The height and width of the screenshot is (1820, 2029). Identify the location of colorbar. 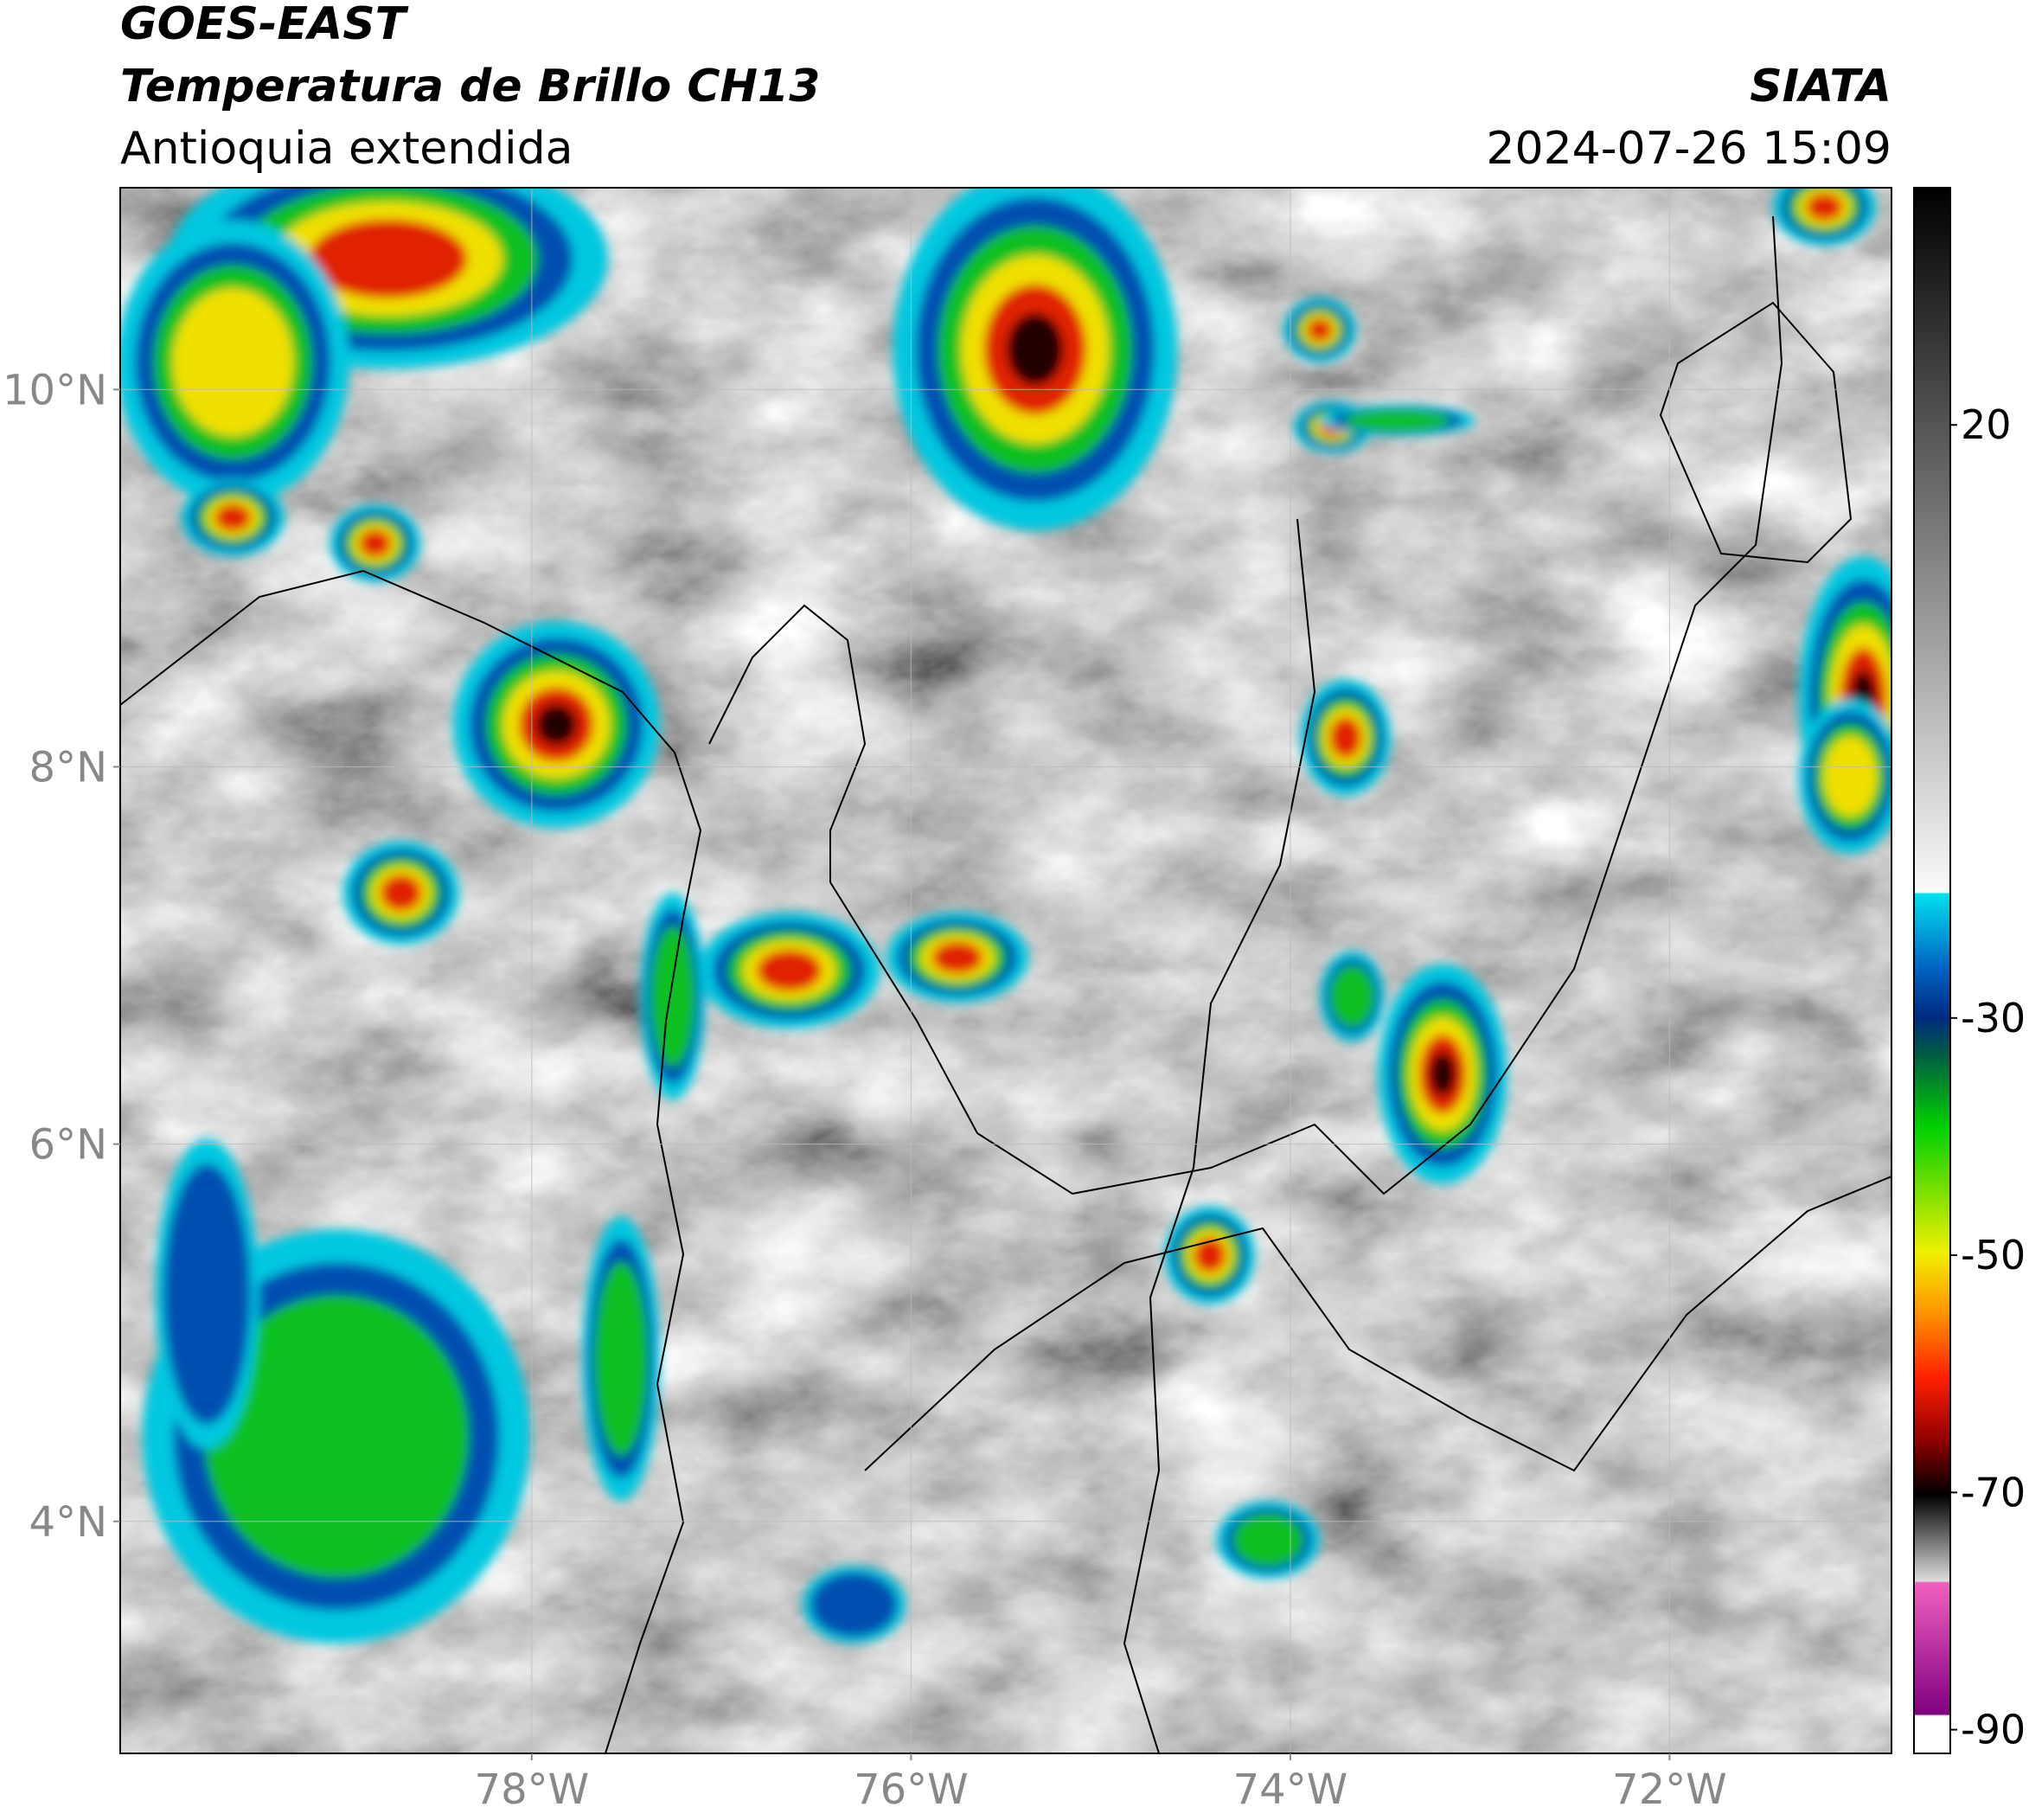
(1932, 970).